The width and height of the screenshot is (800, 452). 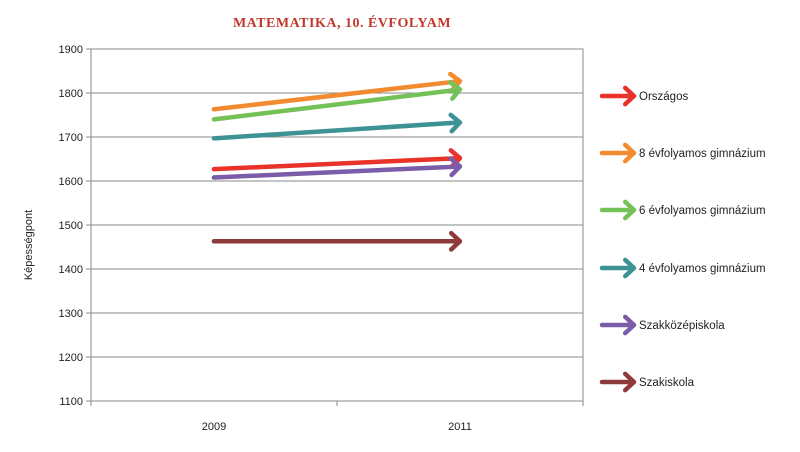 I want to click on series-group, so click(x=337, y=161).